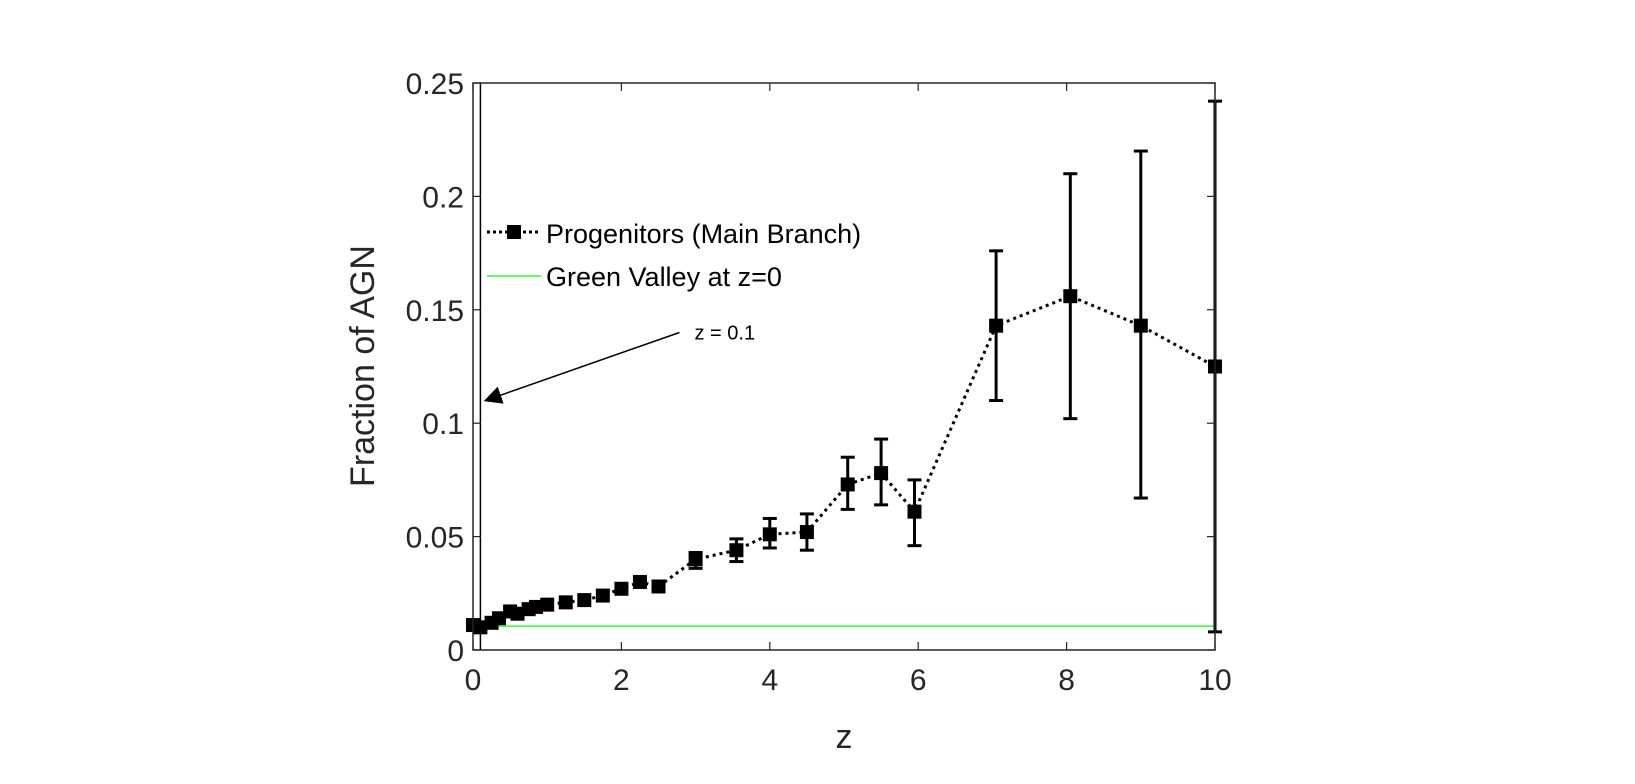 This screenshot has width=1635, height=784. I want to click on legend-progenitors-label: Progenitors (Main Branch), so click(703, 234).